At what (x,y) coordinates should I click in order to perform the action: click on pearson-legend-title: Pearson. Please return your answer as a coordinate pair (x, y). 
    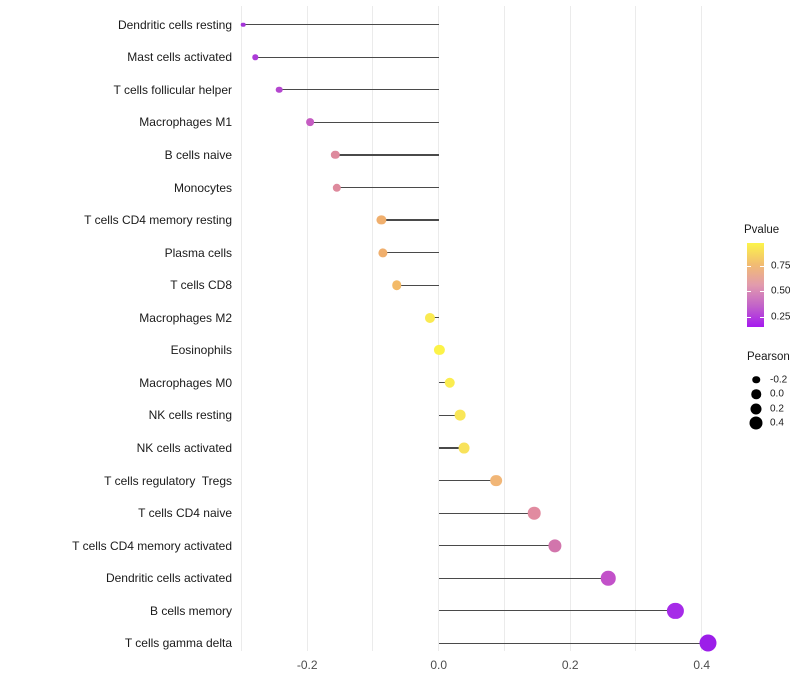
    Looking at the image, I should click on (768, 357).